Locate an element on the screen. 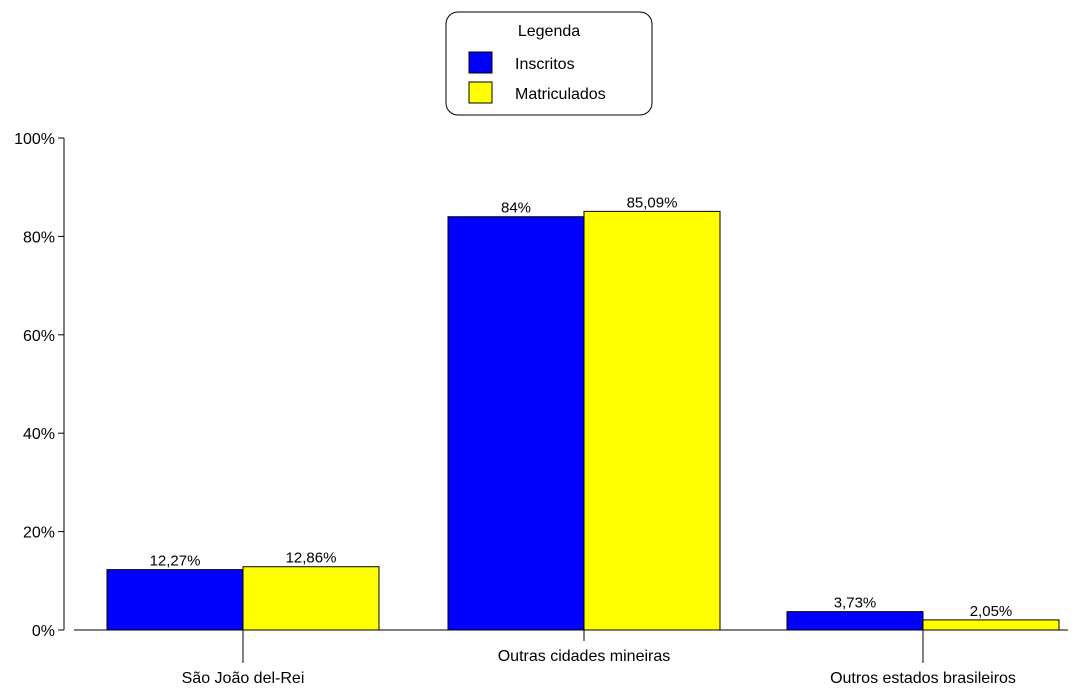 This screenshot has height=692, width=1079. legend-label-matriculados: Matriculados is located at coordinates (560, 94).